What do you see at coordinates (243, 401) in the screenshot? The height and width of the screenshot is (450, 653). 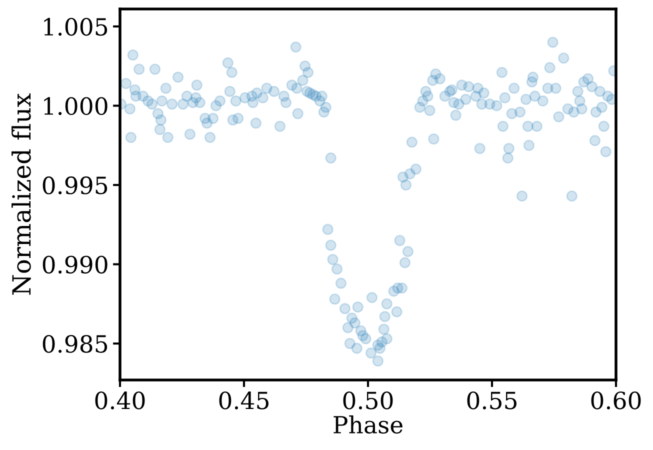 I see `x-tick-label: 0.45` at bounding box center [243, 401].